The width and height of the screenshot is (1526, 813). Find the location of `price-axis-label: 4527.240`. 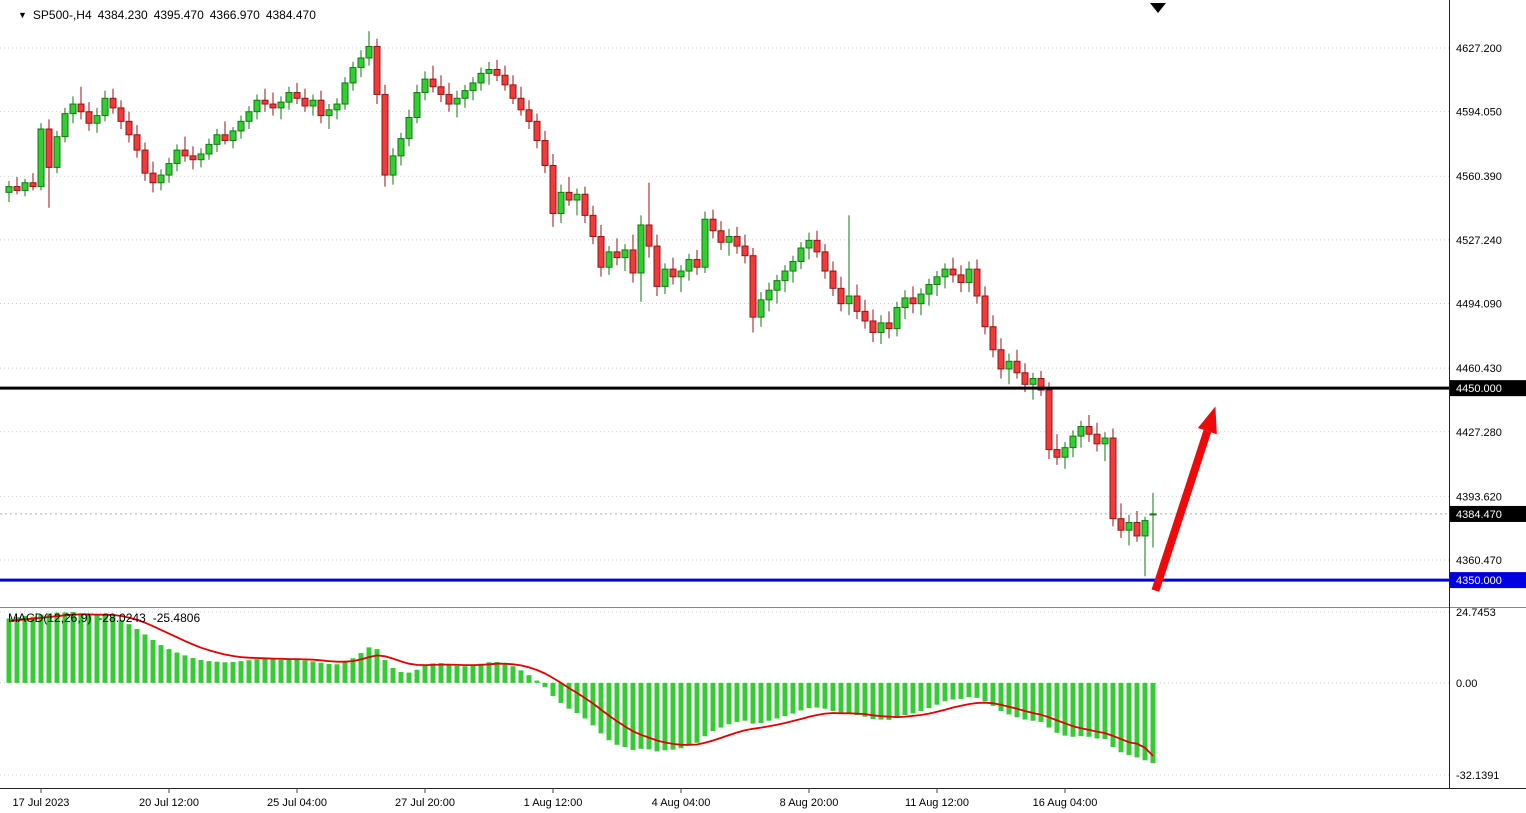

price-axis-label: 4527.240 is located at coordinates (1479, 241).